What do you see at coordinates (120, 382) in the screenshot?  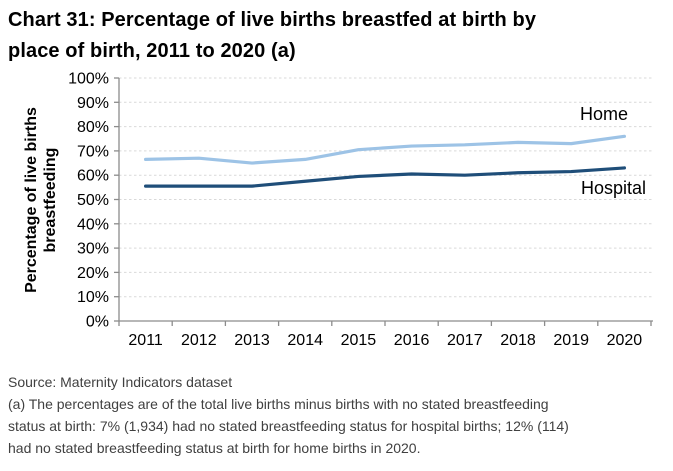 I see `source-text: Source: Maternity Indicators dataset` at bounding box center [120, 382].